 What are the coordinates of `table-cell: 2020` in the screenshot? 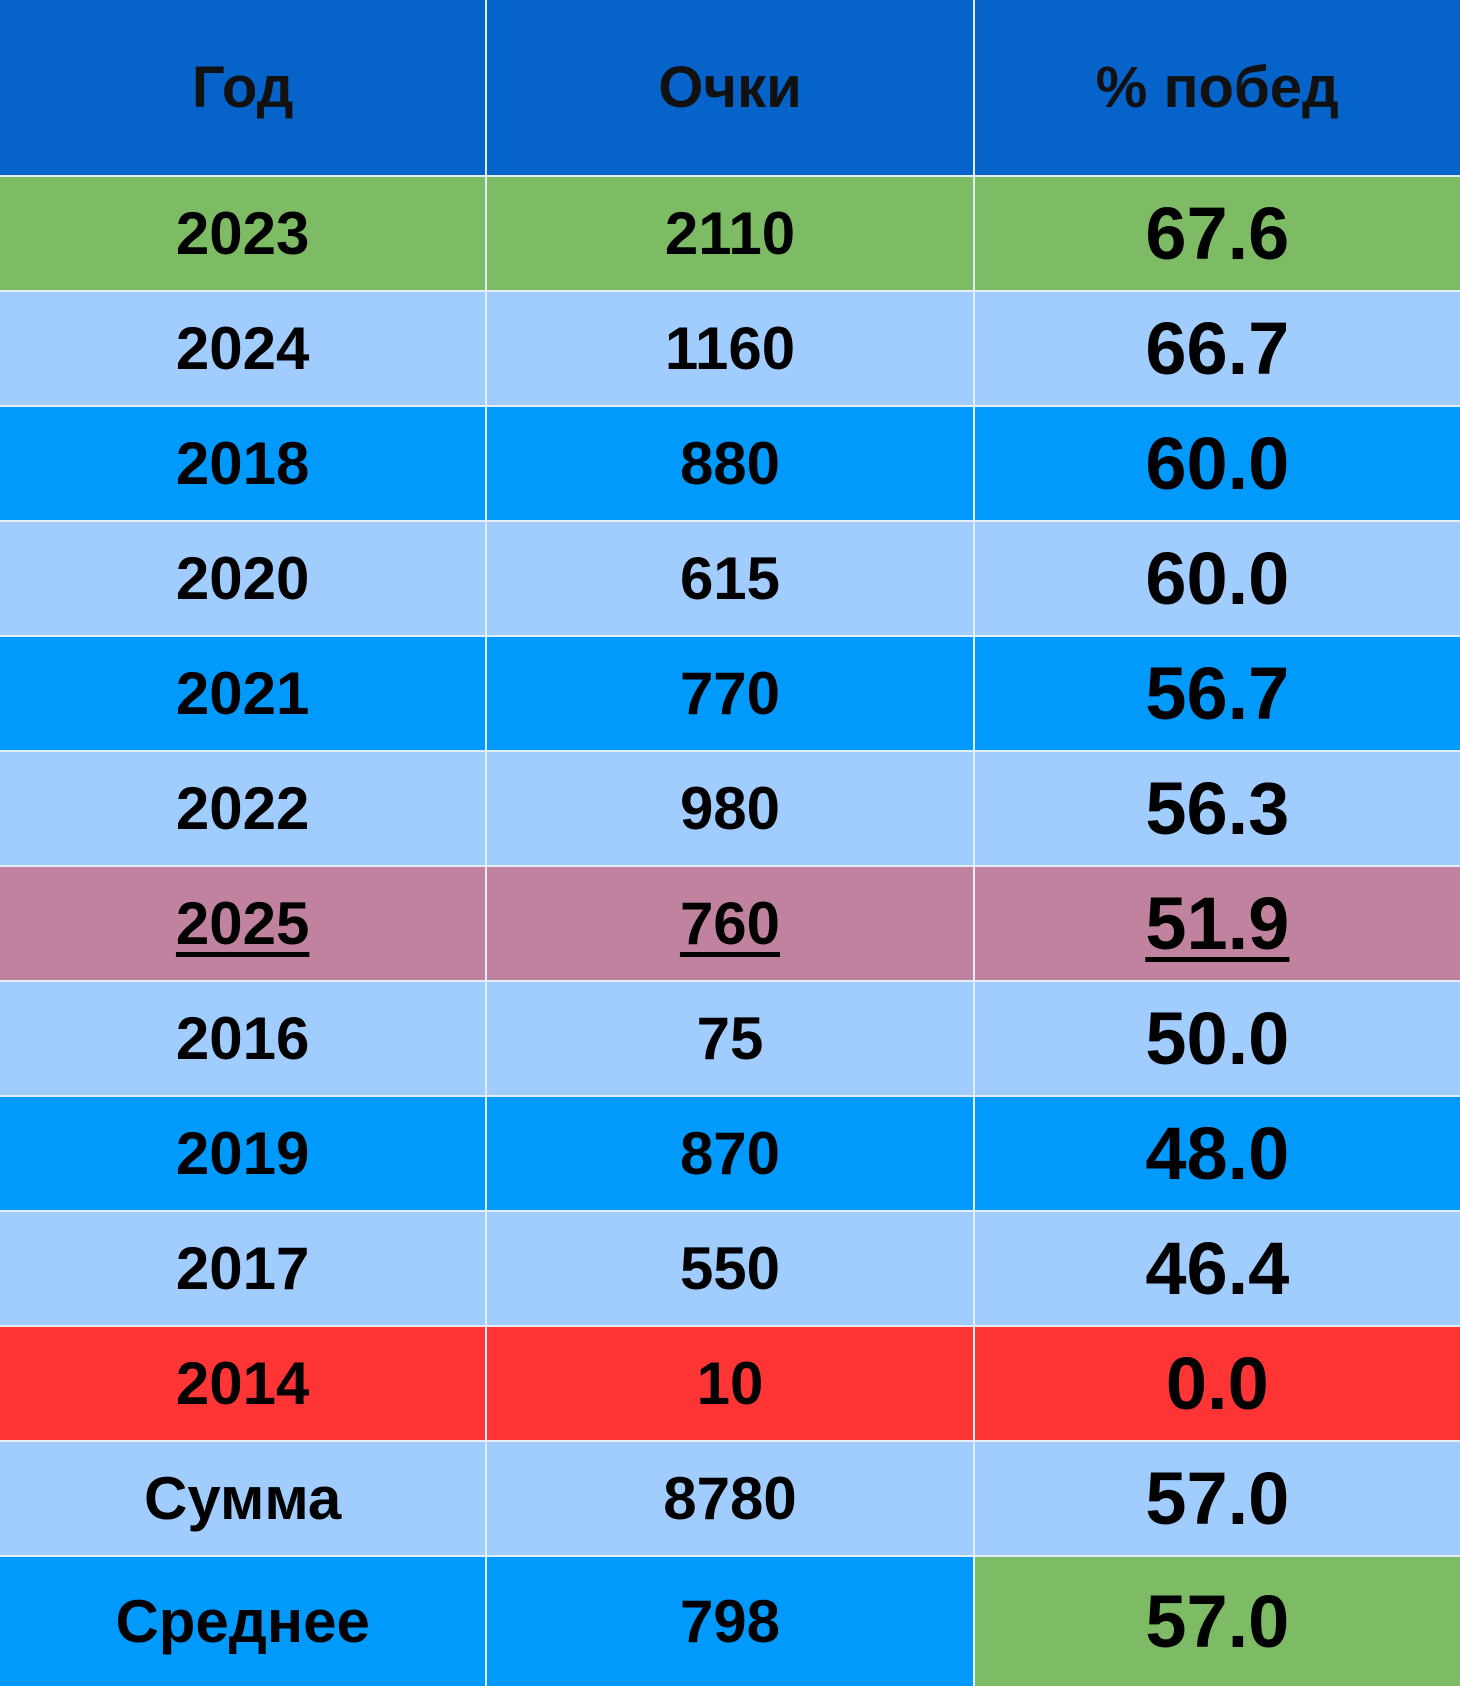 It's located at (243, 578).